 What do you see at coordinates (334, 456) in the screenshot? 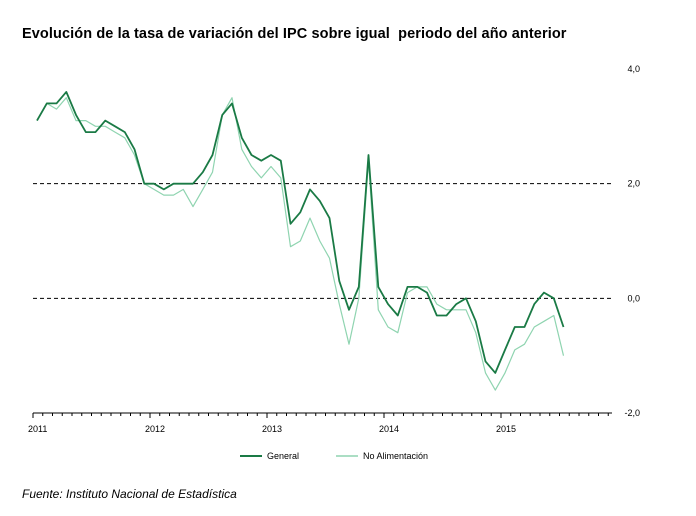
I see `legend: General No Alimentación` at bounding box center [334, 456].